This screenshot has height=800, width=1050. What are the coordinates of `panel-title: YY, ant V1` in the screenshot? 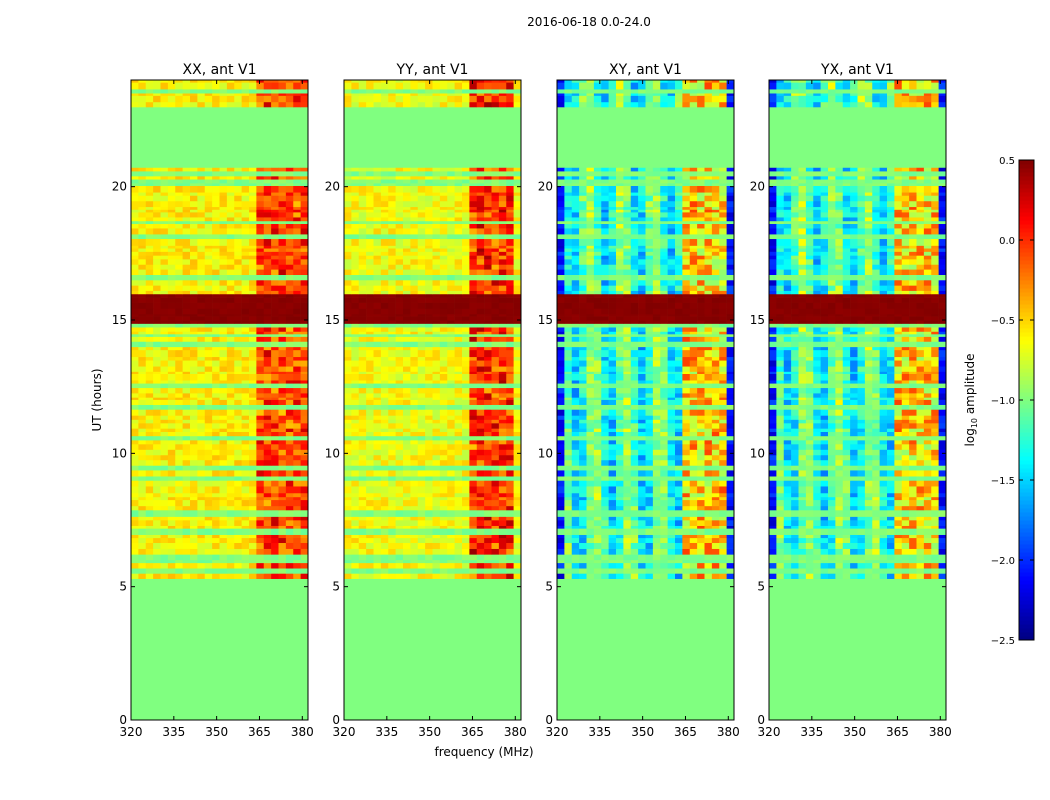 It's located at (432, 70).